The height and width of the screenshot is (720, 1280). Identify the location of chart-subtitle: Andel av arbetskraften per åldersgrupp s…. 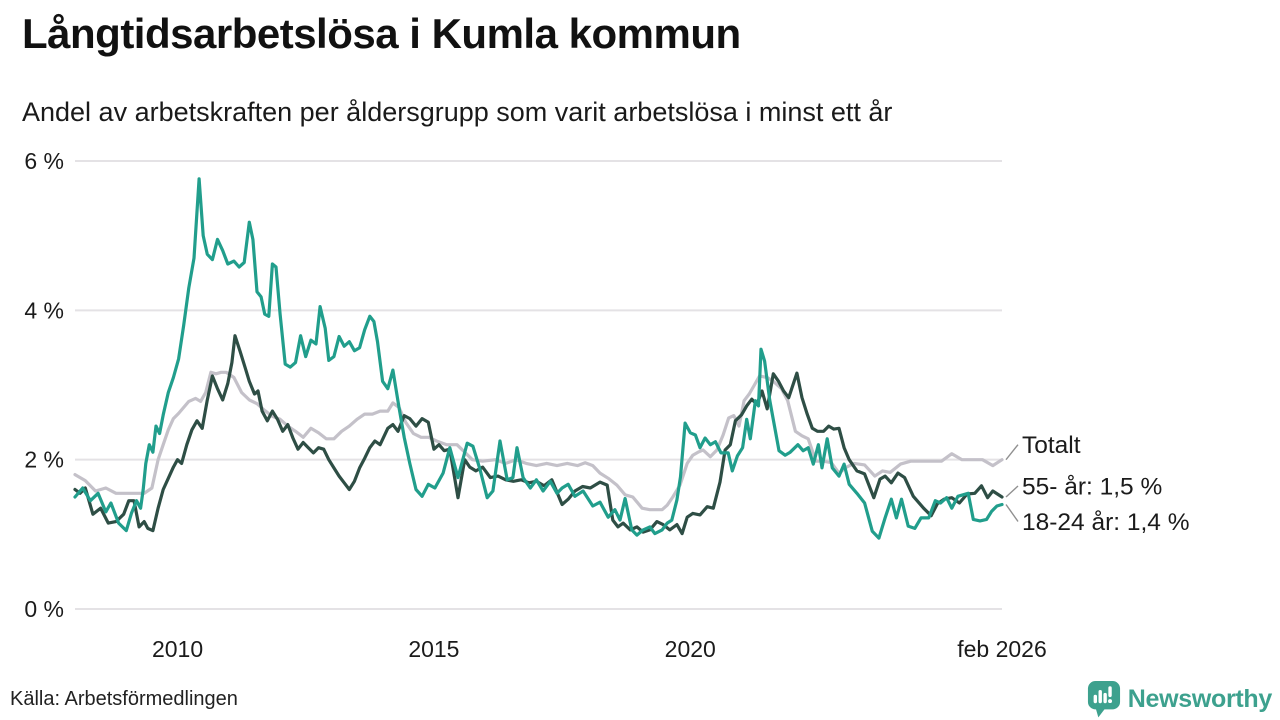
(457, 112).